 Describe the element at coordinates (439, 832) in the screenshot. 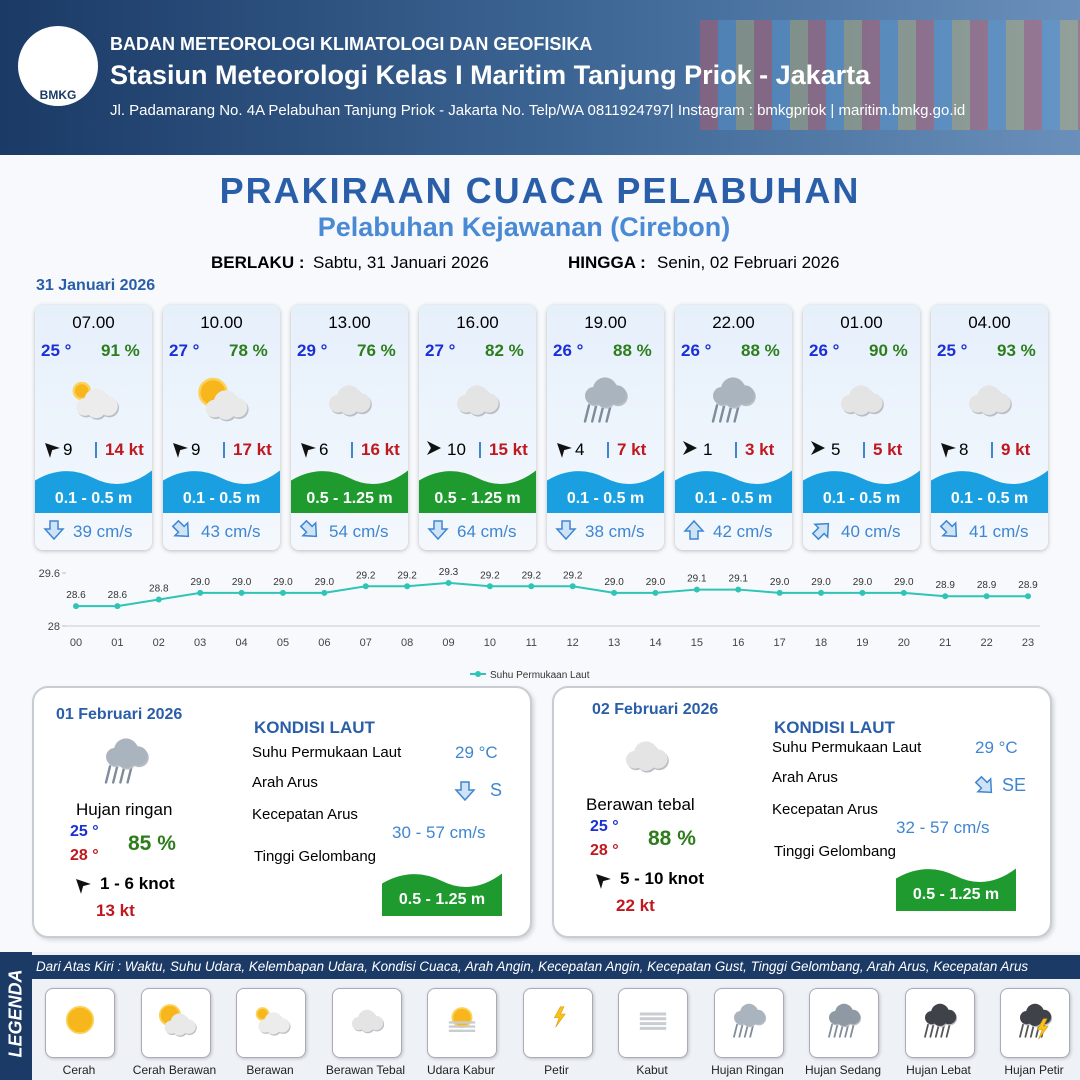

I see `current-speed: 30 - 57 cm/s` at that location.